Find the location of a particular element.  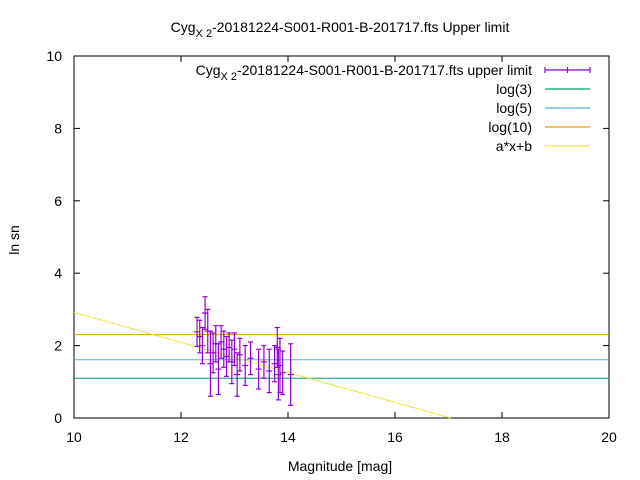

x-tick-label: 14 is located at coordinates (288, 437).